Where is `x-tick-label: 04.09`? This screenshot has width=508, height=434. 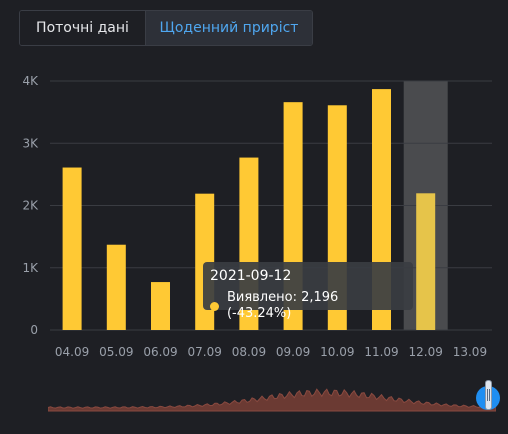 x-tick-label: 04.09 is located at coordinates (72, 352).